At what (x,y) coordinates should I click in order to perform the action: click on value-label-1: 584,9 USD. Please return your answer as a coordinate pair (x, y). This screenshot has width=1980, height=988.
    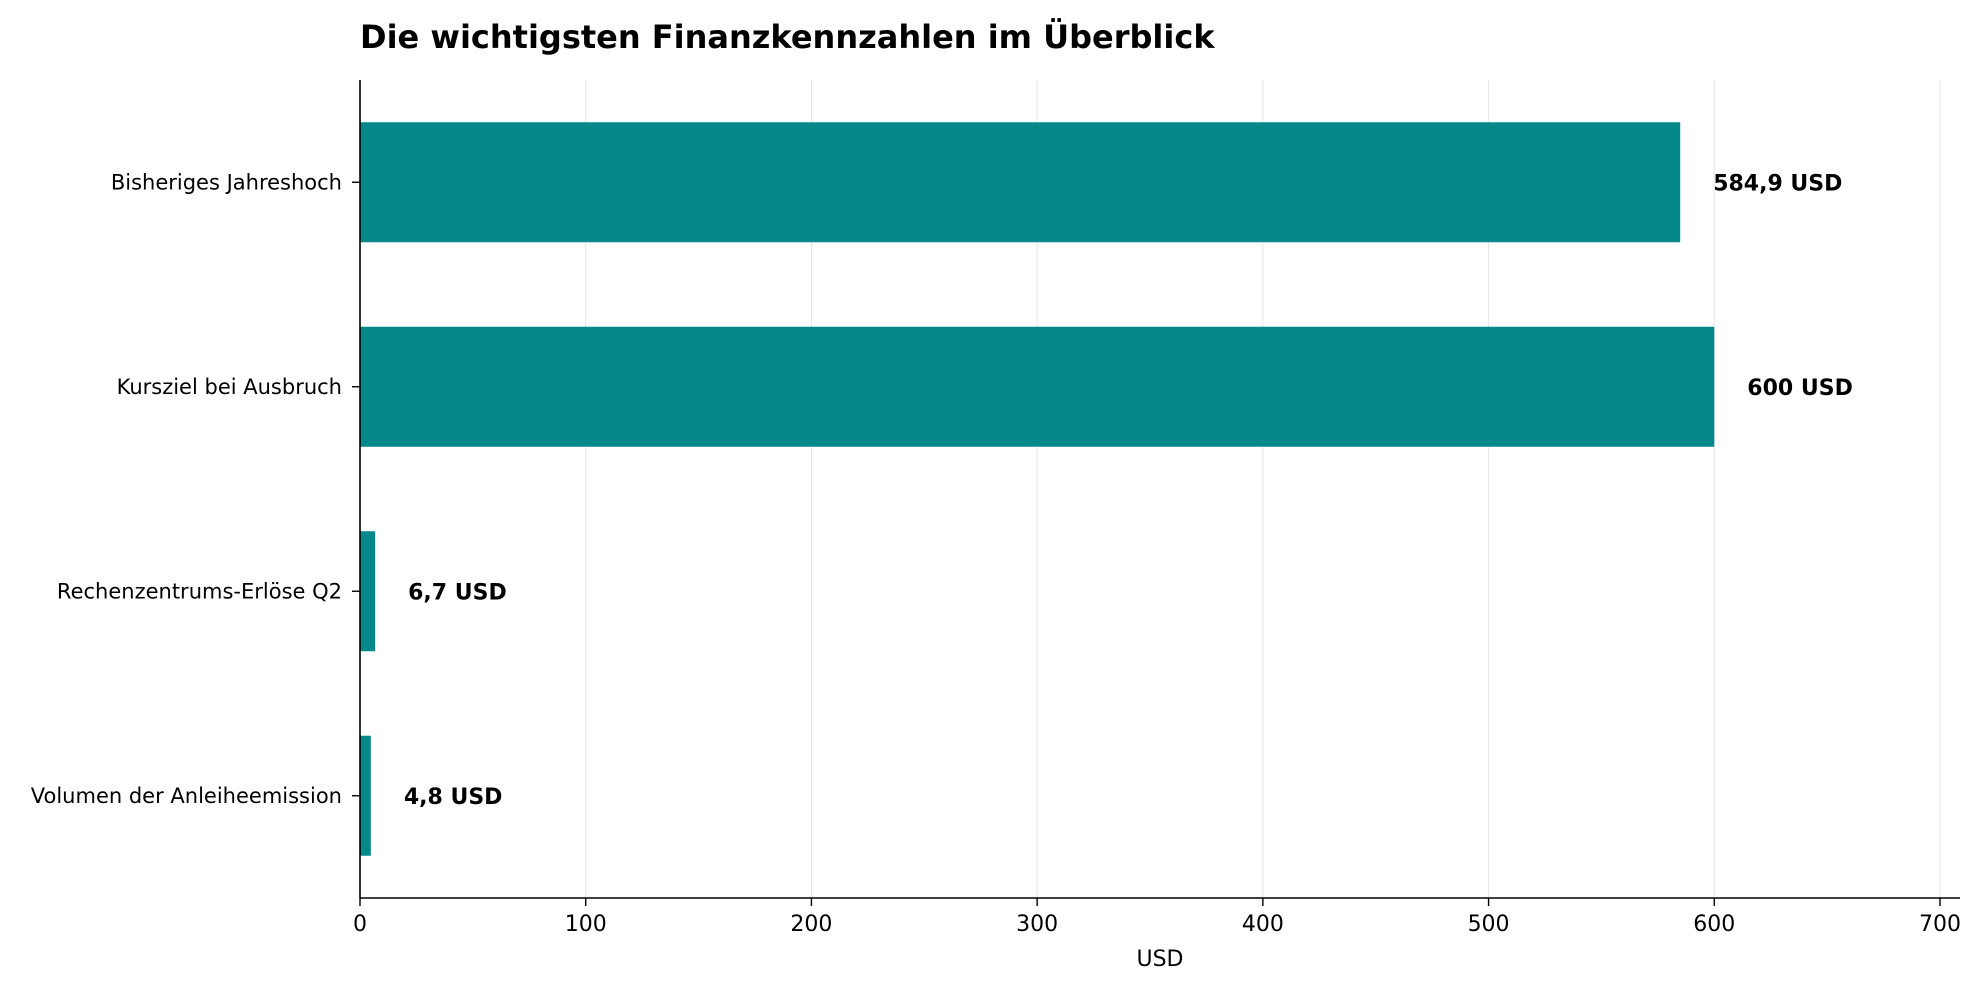
    Looking at the image, I should click on (1777, 183).